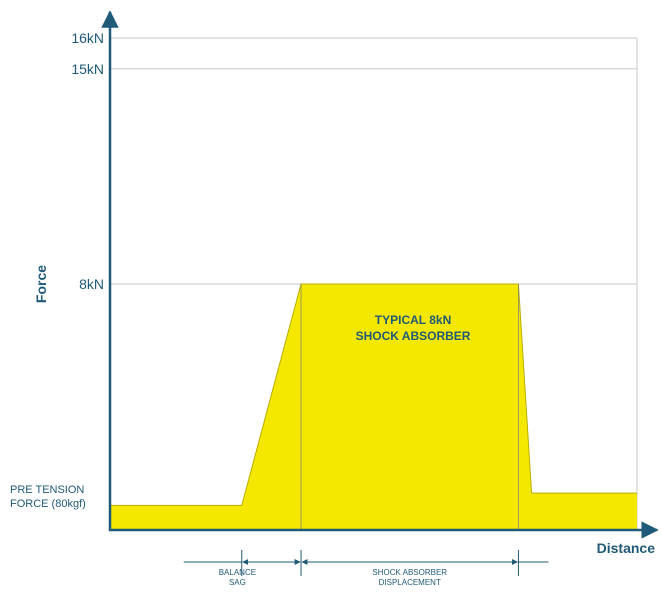 This screenshot has height=596, width=662. What do you see at coordinates (409, 572) in the screenshot?
I see `dimension-label-1-0: SHOCK ABSORBER` at bounding box center [409, 572].